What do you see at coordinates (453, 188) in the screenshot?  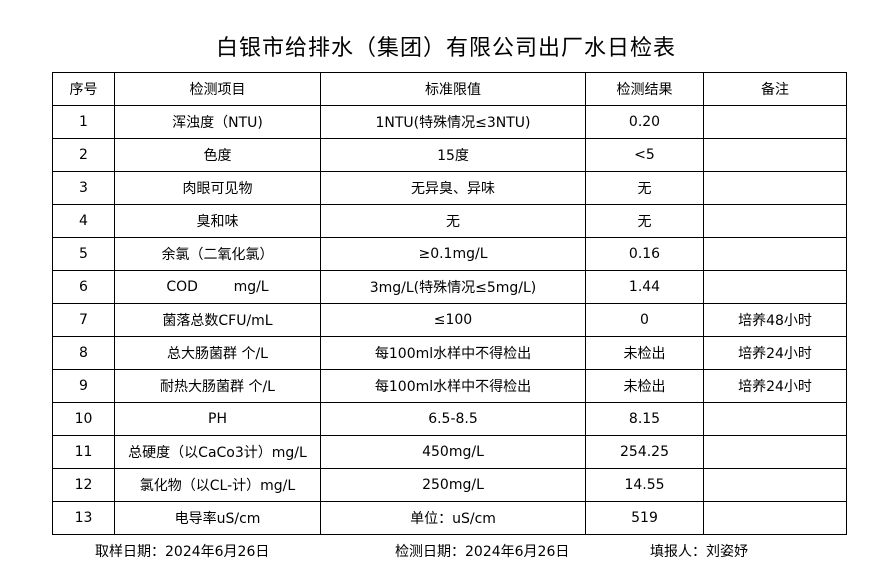 I see `standard-limit-cell: 无异臭、异味` at bounding box center [453, 188].